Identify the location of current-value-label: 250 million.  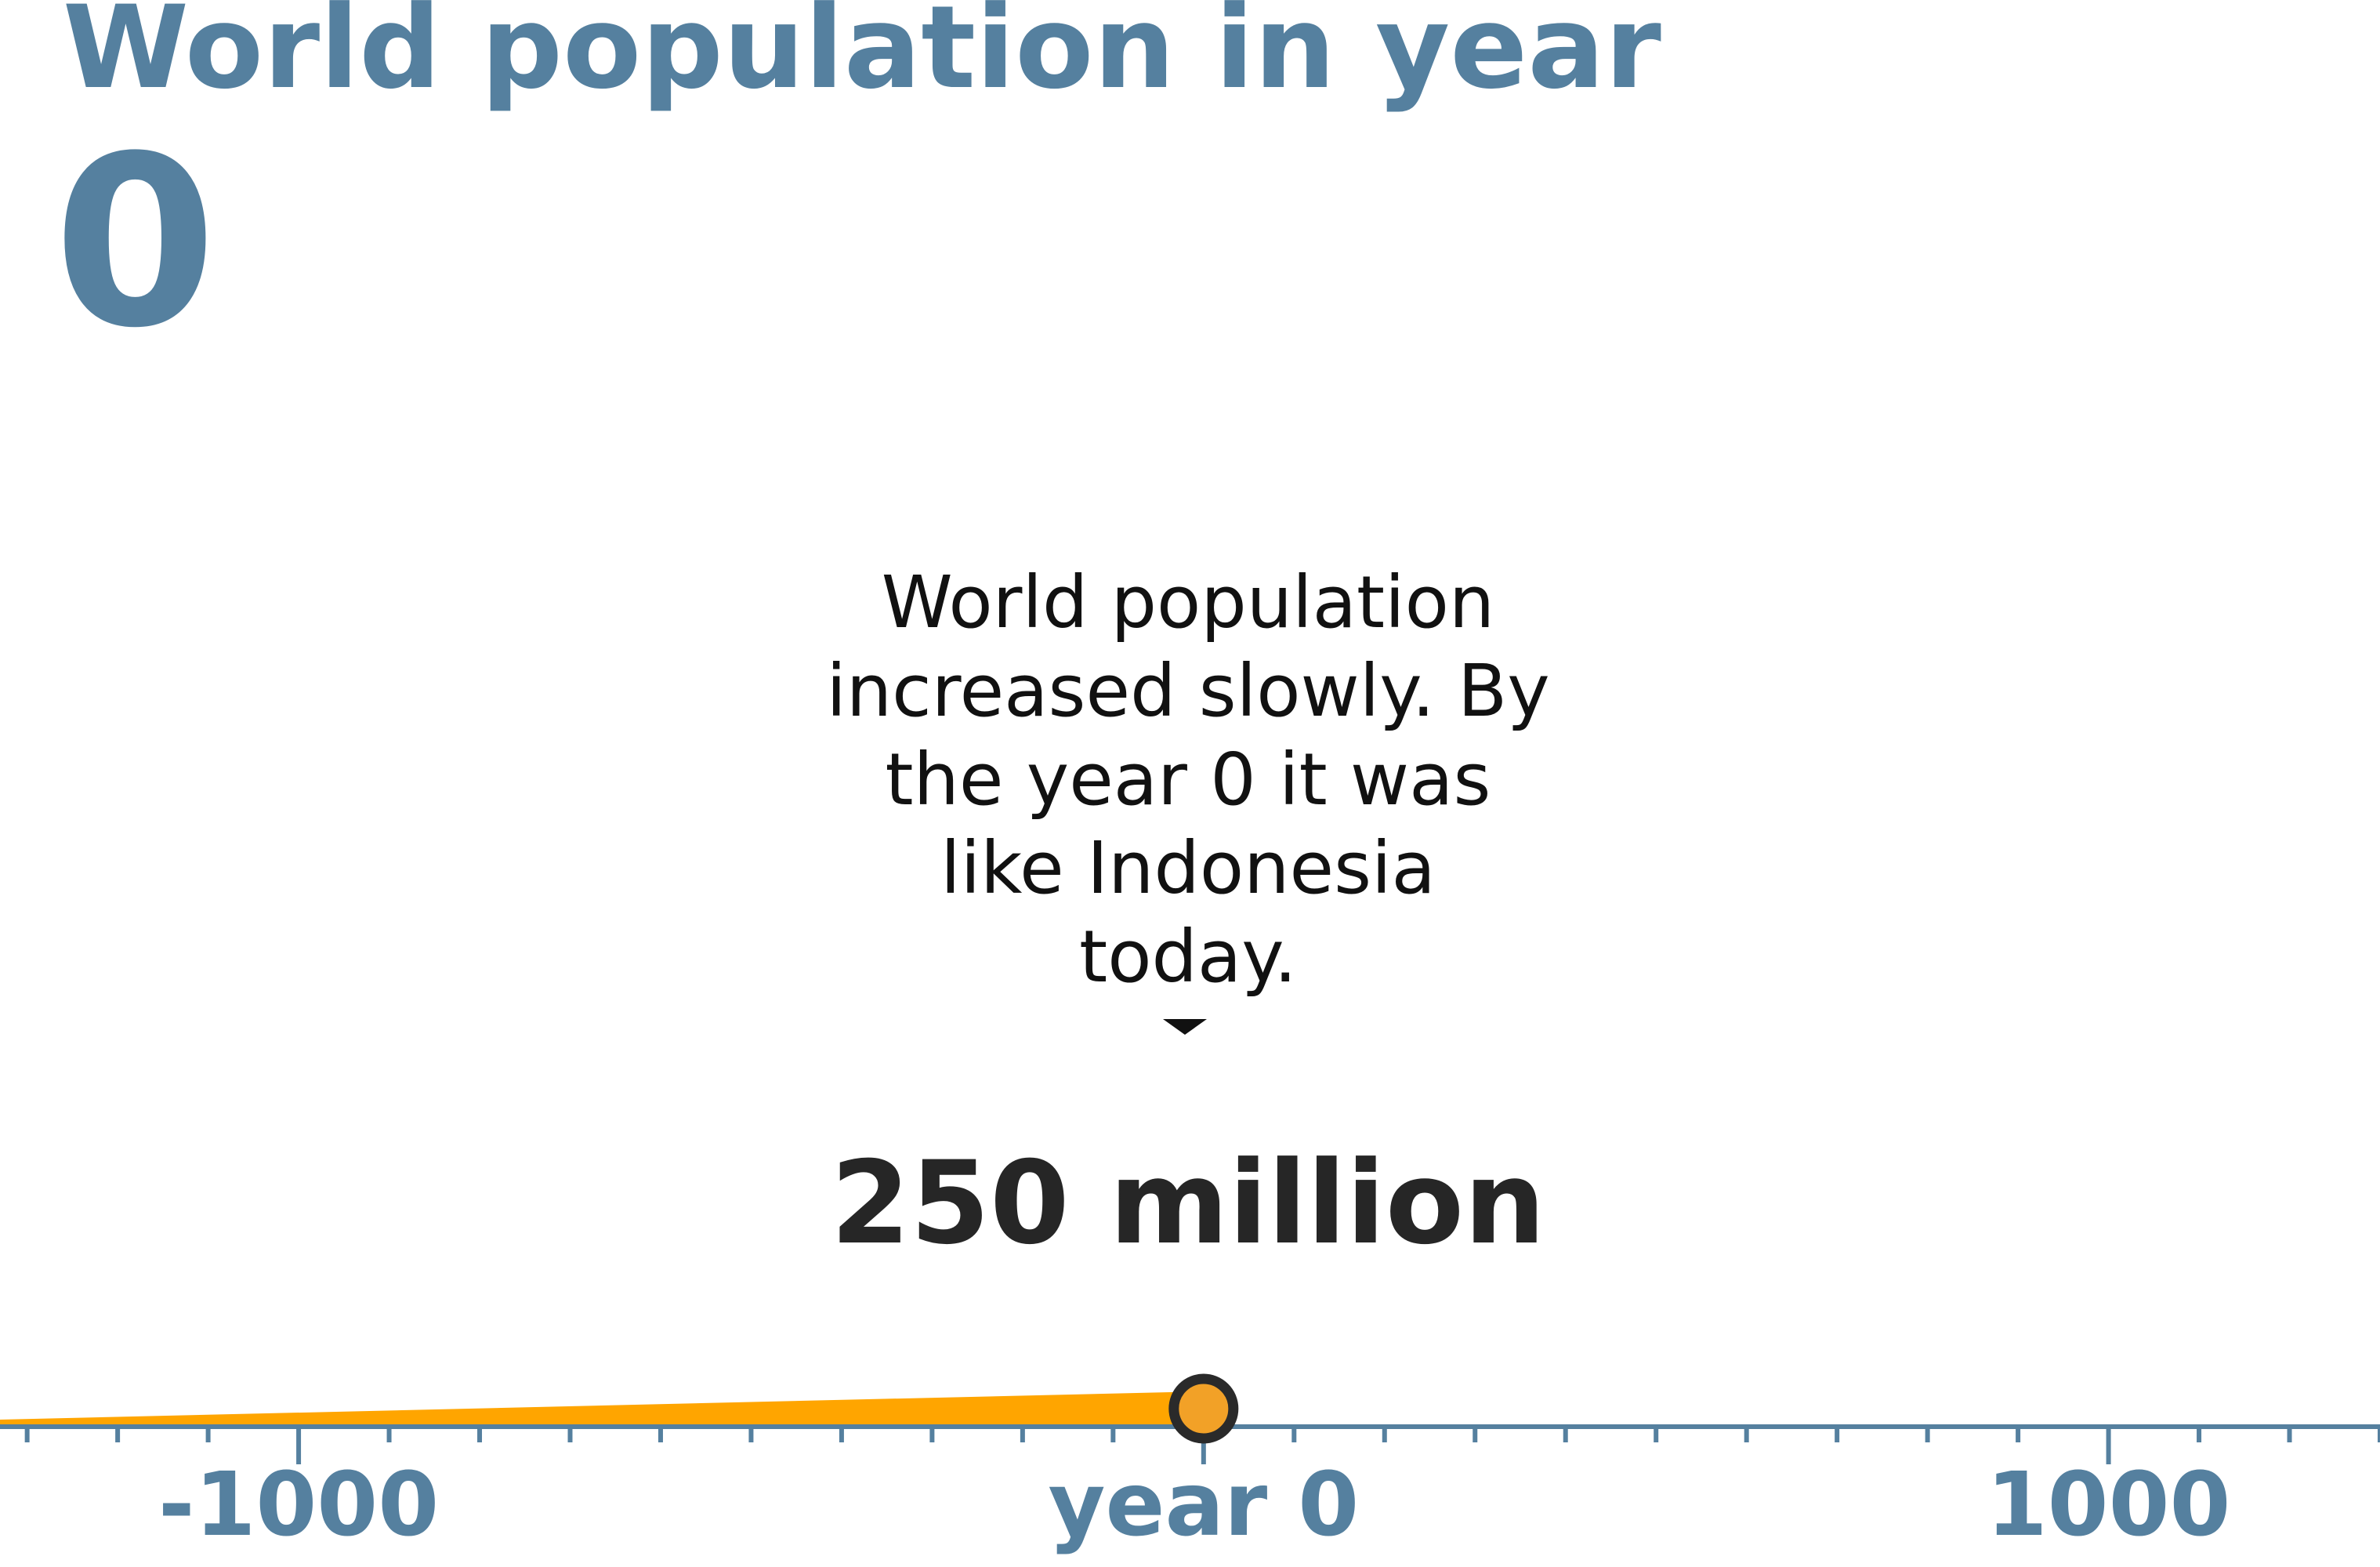
(1188, 1203).